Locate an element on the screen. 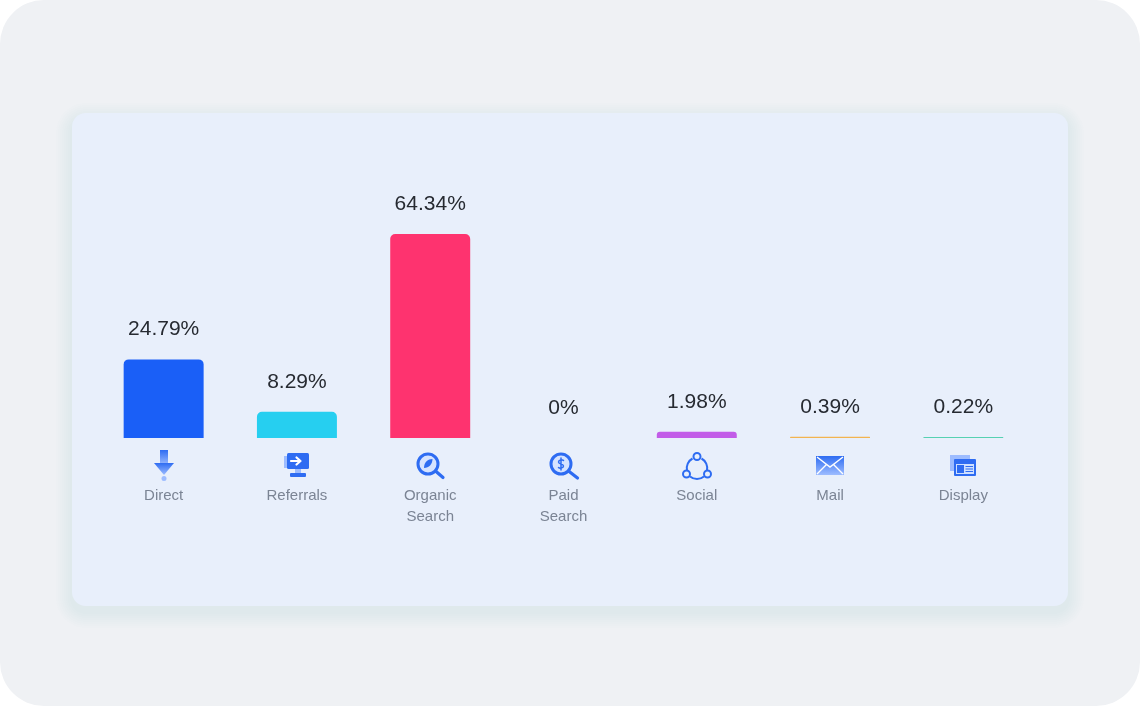 The width and height of the screenshot is (1140, 706). x-tick-label: Referrals is located at coordinates (297, 494).